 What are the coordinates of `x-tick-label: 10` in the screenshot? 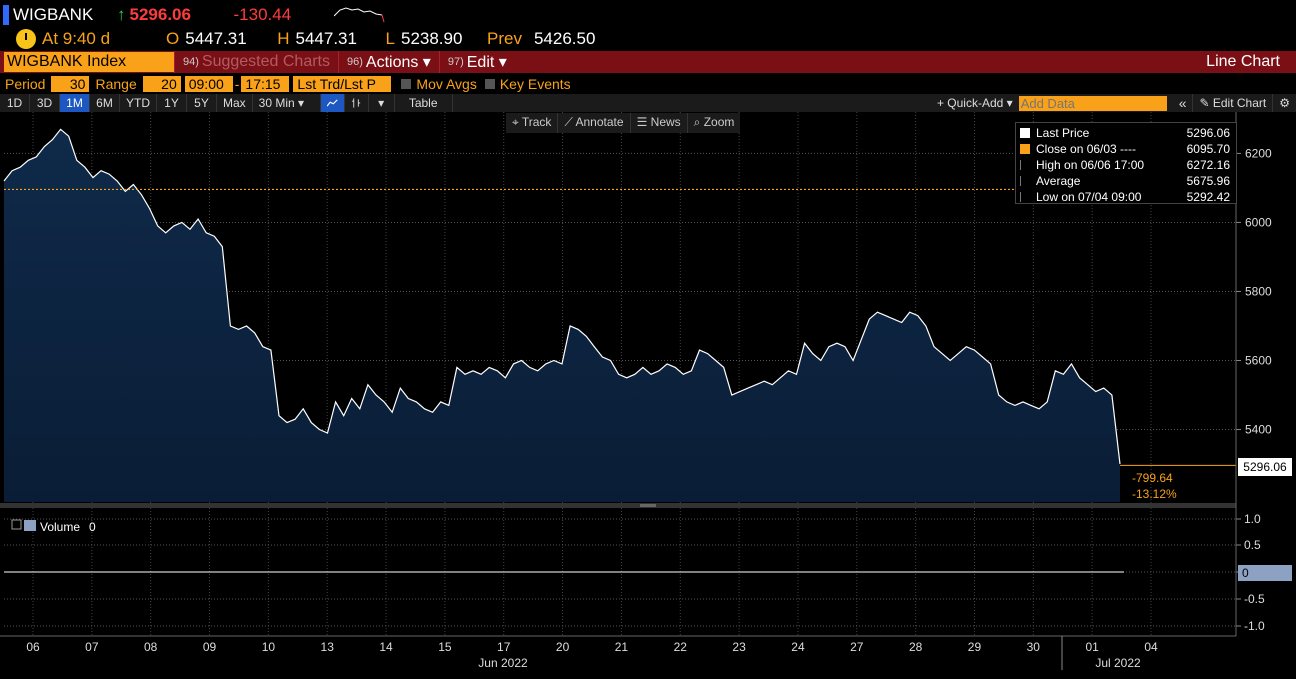 It's located at (269, 647).